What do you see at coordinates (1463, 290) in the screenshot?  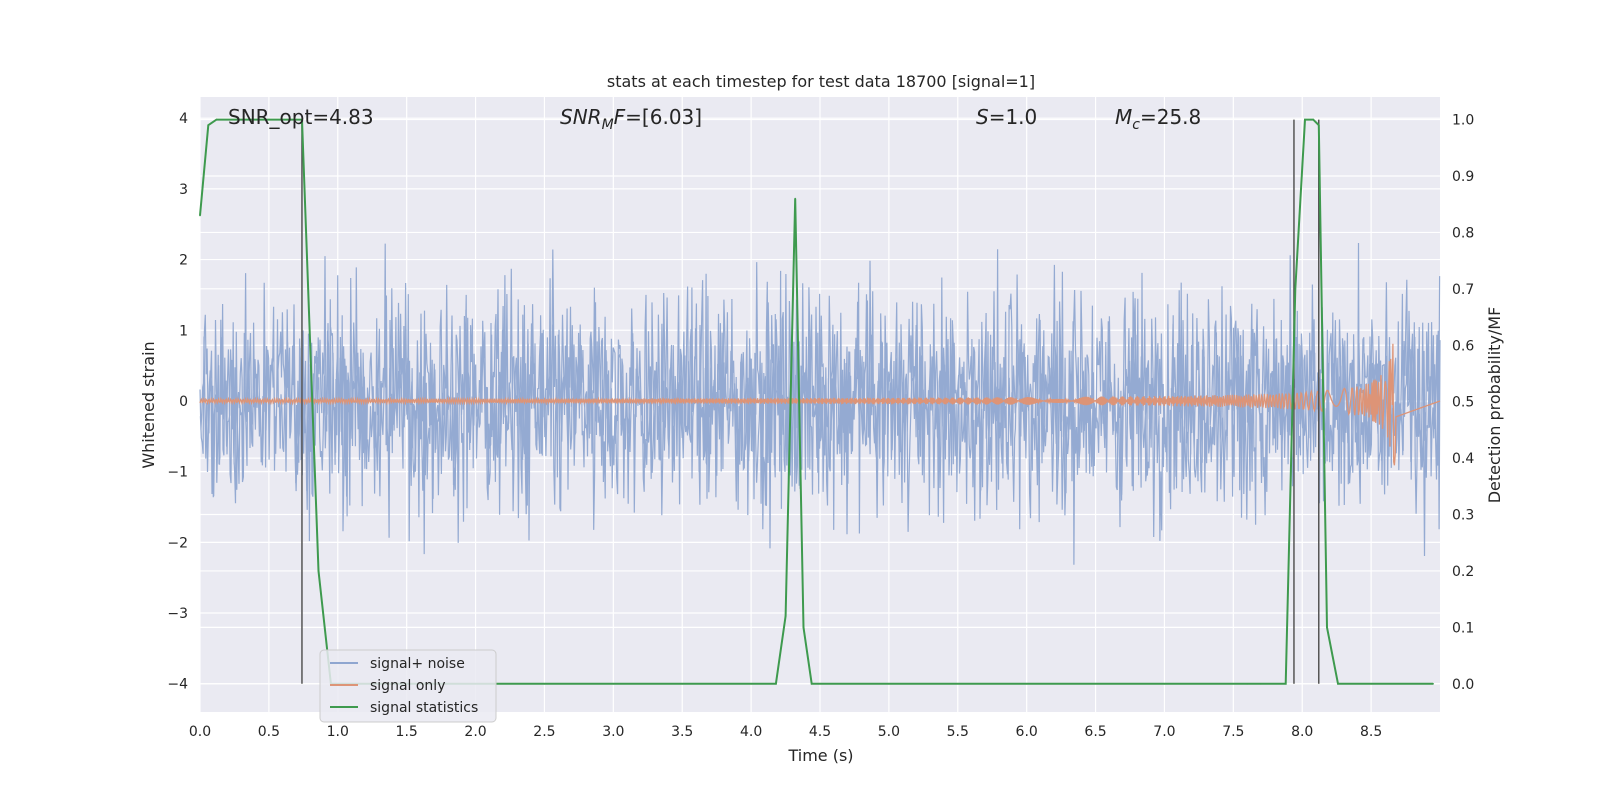 I see `y-right-tick-label-7: 0.7` at bounding box center [1463, 290].